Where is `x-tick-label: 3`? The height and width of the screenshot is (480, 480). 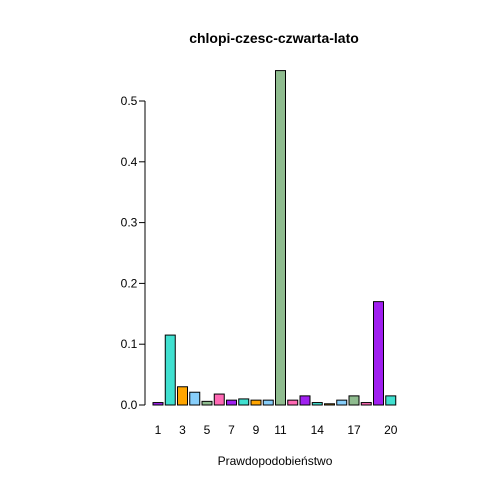 x-tick-label: 3 is located at coordinates (182, 430).